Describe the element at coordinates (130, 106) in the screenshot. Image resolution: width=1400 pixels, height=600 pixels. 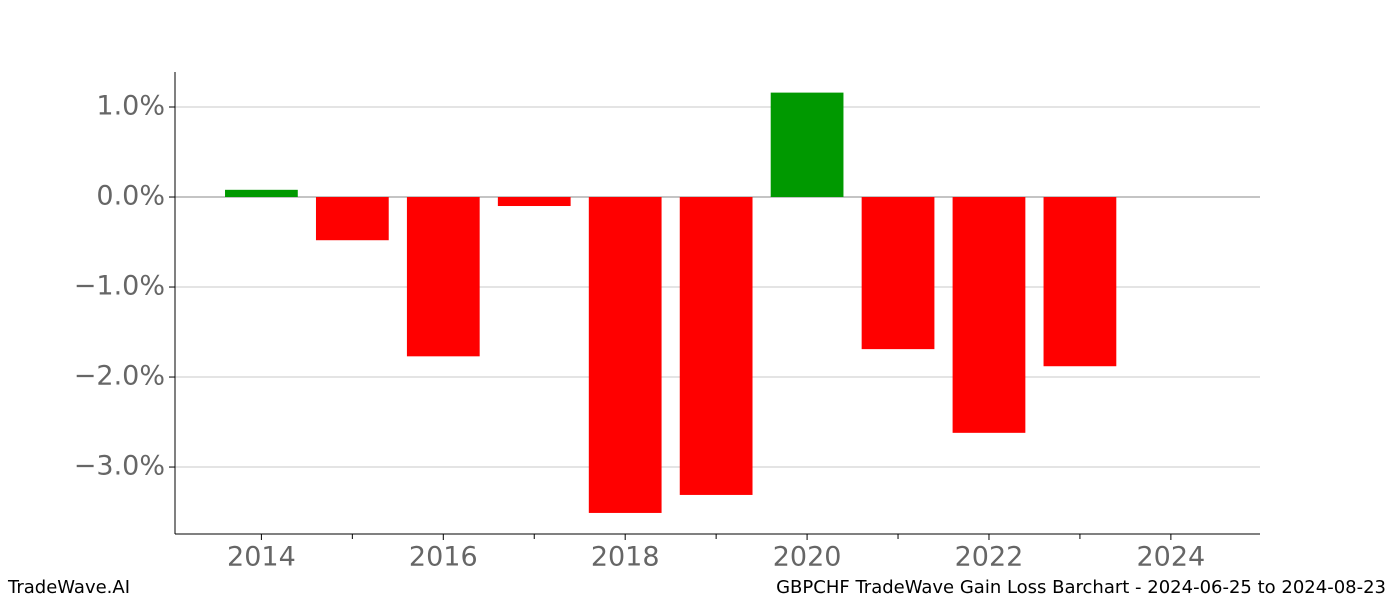
I see `y-tick-label: 1.0%` at that location.